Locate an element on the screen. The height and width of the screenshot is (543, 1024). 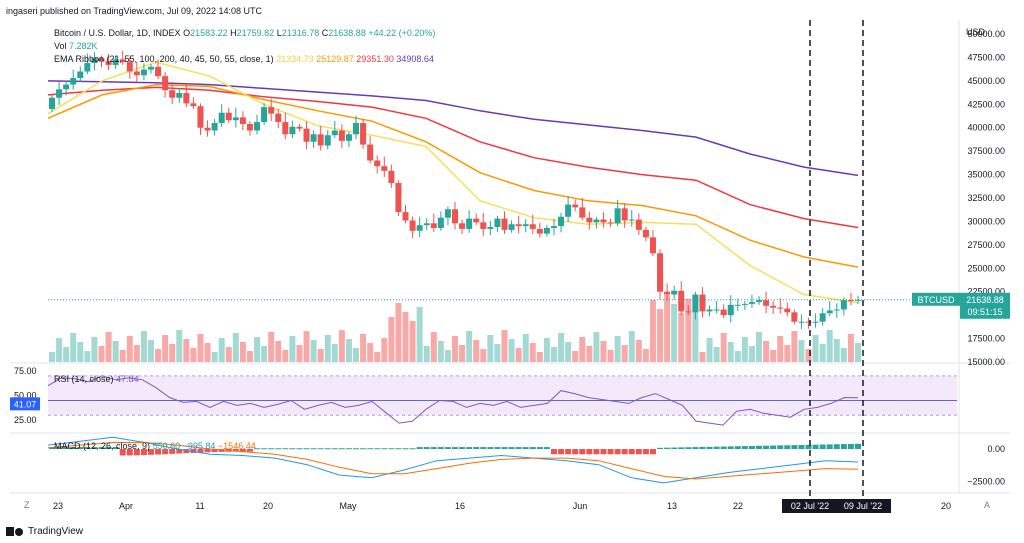
price-axis-label: 40000.00 is located at coordinates (986, 128).